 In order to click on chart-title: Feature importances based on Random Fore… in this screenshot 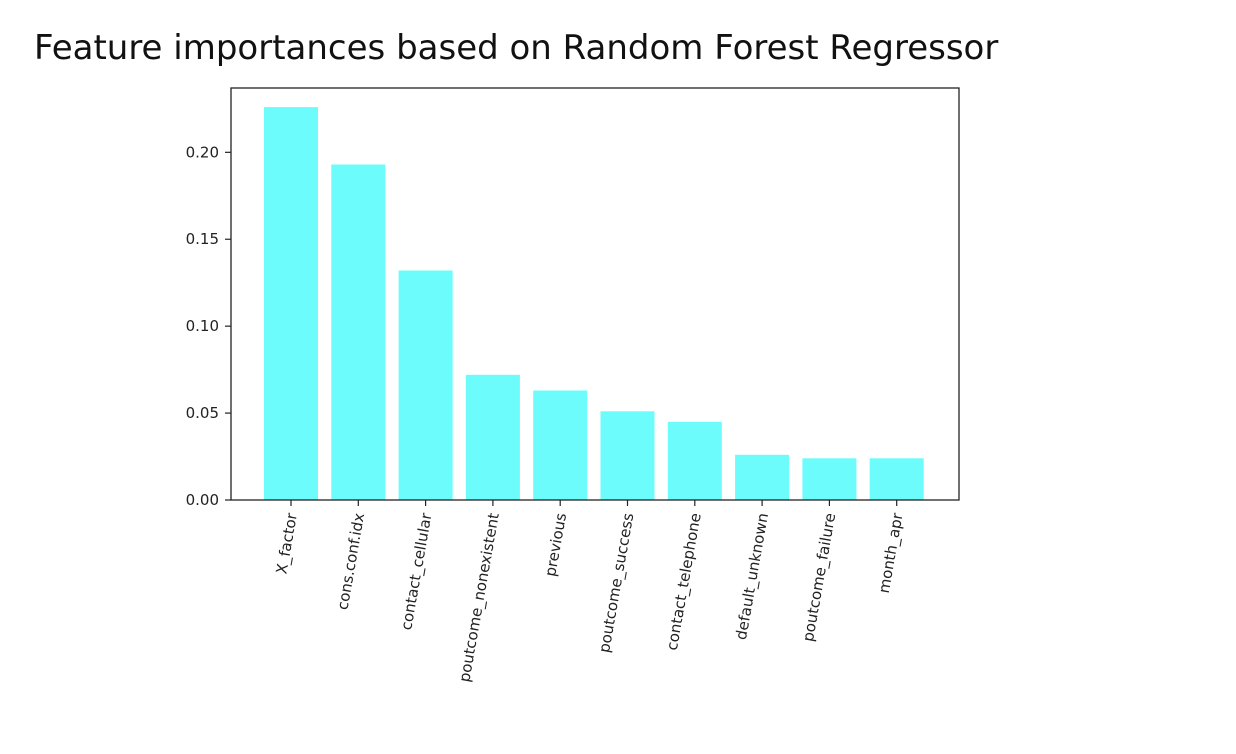, I will do `click(516, 48)`.